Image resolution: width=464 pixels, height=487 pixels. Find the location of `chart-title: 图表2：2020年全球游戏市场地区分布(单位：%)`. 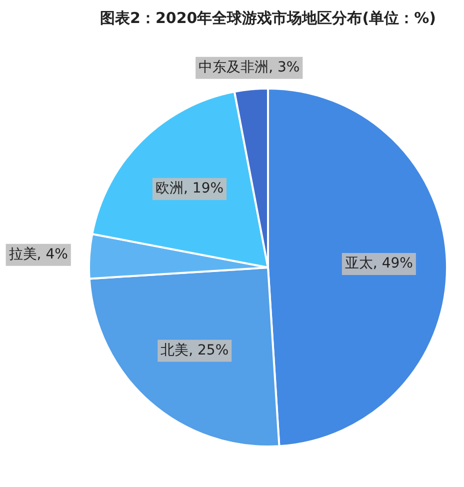

chart-title: 图表2：2020年全球游戏市场地区分布(单位：%) is located at coordinates (268, 17).